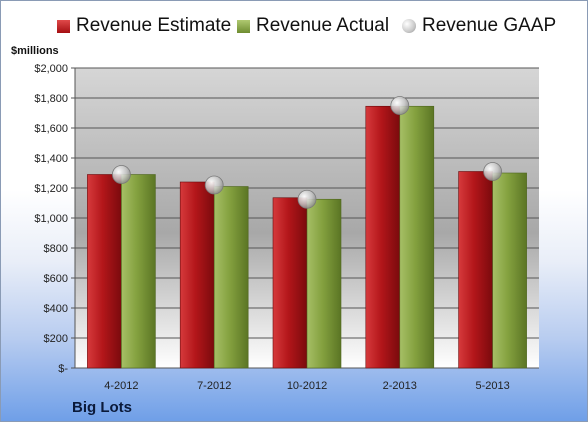  I want to click on legend-label-estimate: Revenue Estimate, so click(154, 25).